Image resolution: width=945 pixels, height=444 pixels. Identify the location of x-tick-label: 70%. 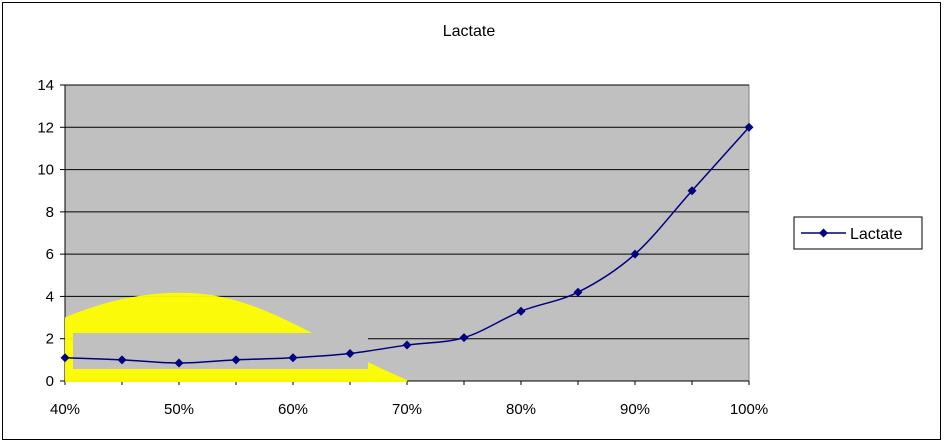
(407, 409).